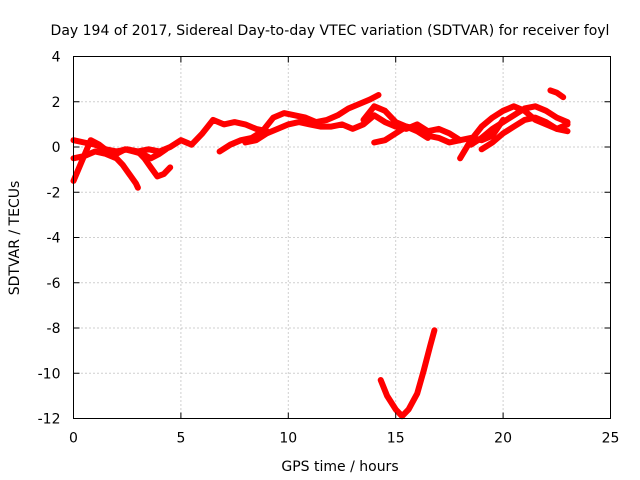 The height and width of the screenshot is (480, 640). Describe the element at coordinates (49, 420) in the screenshot. I see `y-tick-label: -12` at that location.